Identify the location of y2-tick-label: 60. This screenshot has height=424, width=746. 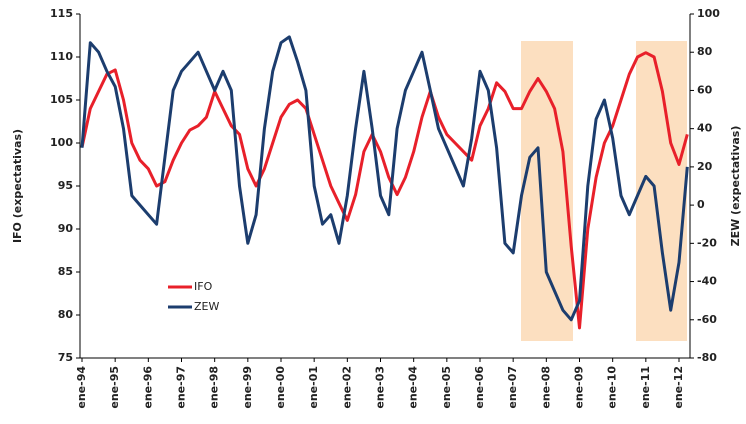
(705, 89).